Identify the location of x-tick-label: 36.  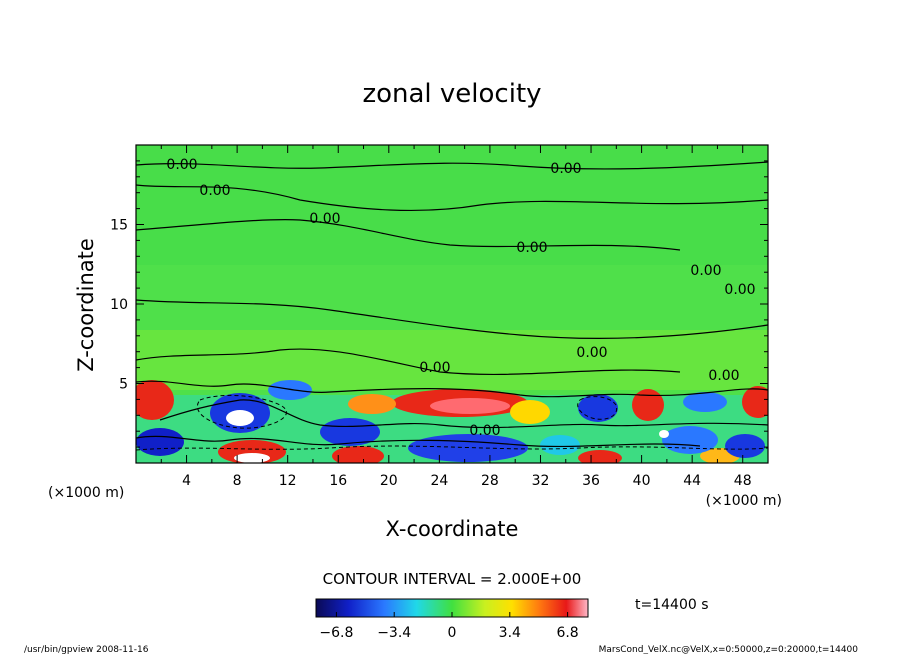
(591, 481).